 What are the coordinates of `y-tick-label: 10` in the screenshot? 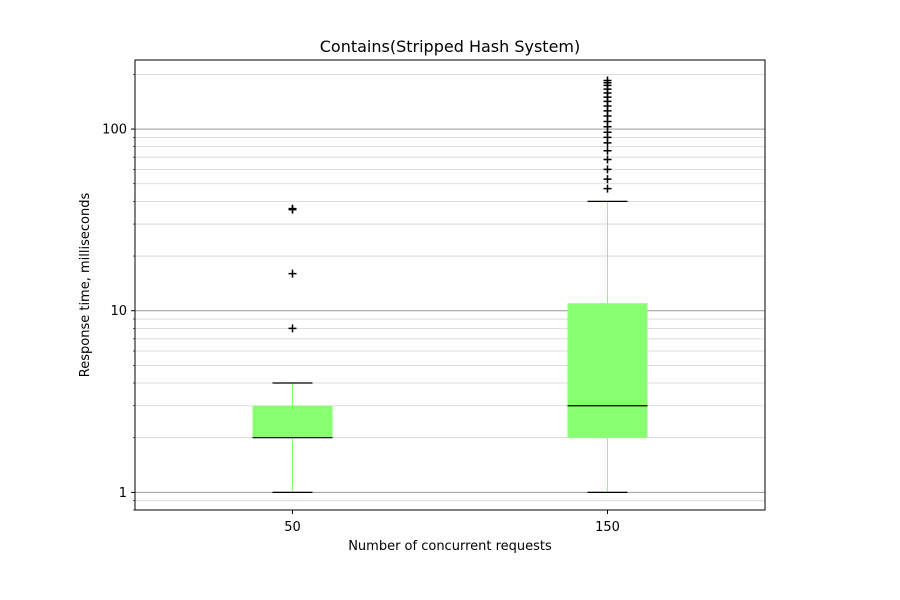 It's located at (118, 311).